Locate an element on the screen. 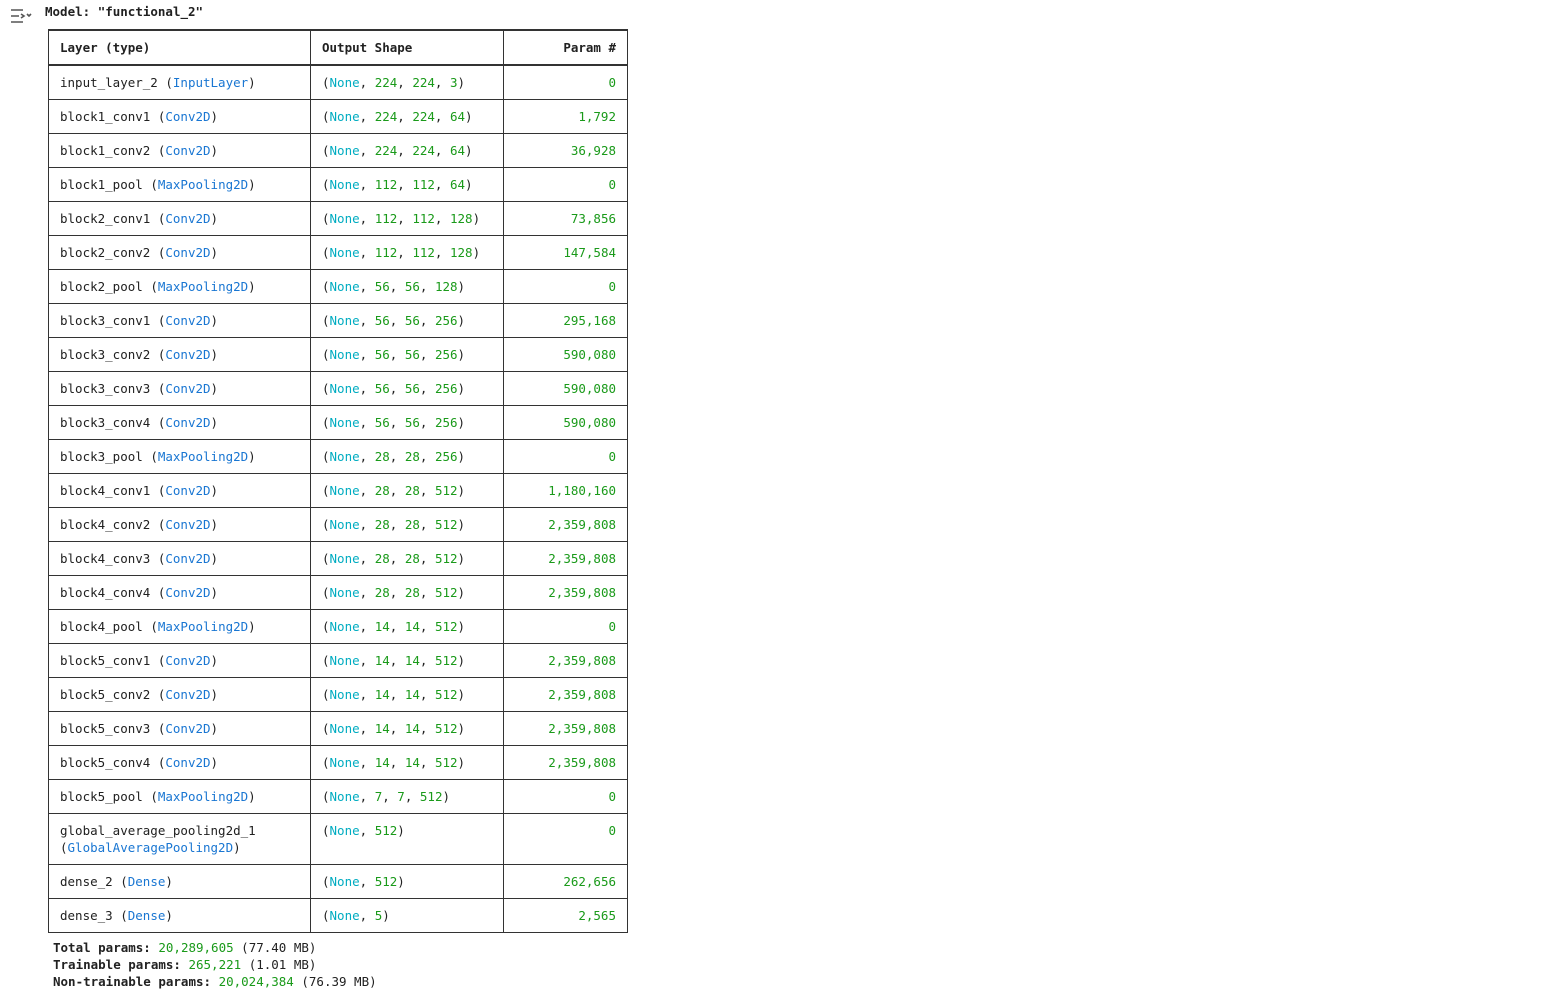 The image size is (1544, 999). layer-name: block4_conv2 is located at coordinates (105, 524).